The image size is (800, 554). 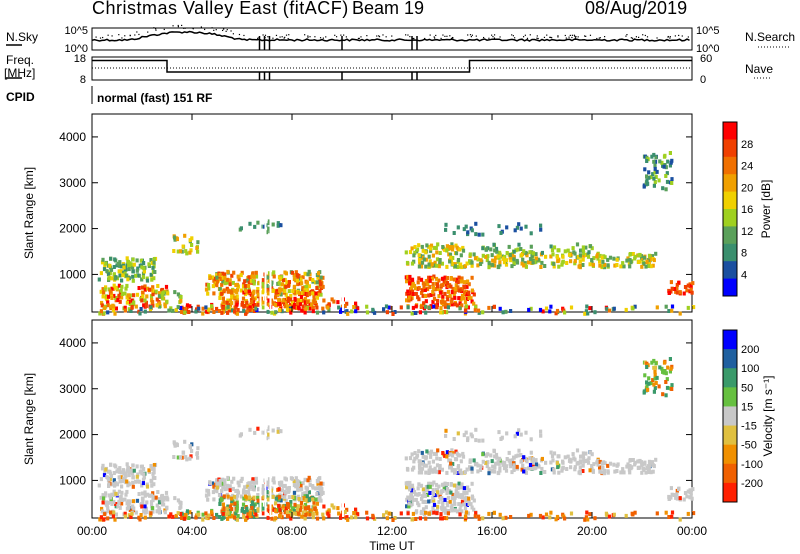 I want to click on power-colorbar-segment, so click(x=730, y=218).